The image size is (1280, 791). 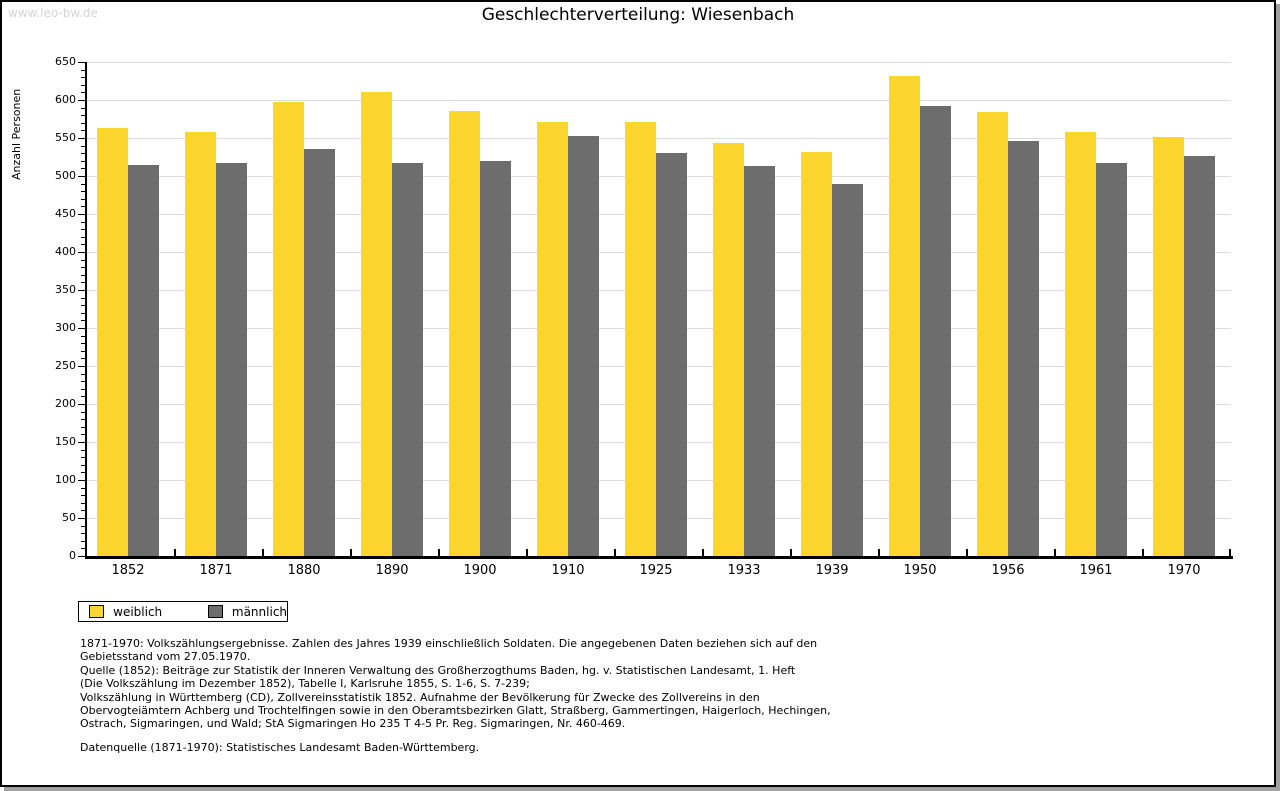 I want to click on bar-weiblich-1939, so click(x=816, y=354).